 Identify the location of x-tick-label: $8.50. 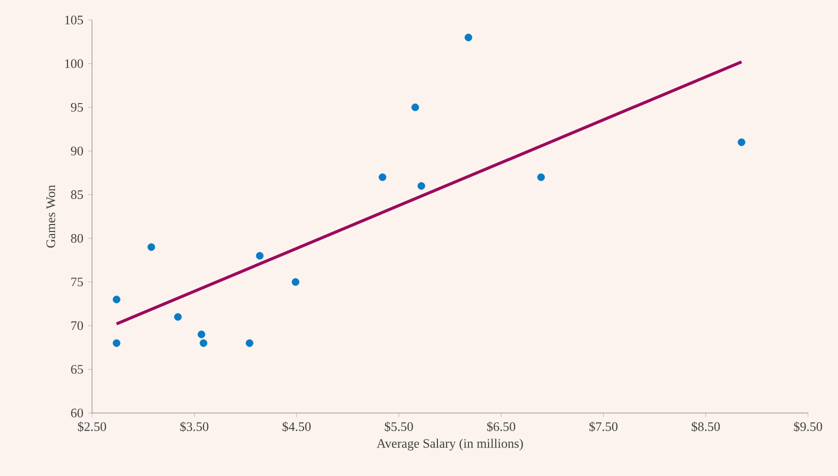
(706, 427).